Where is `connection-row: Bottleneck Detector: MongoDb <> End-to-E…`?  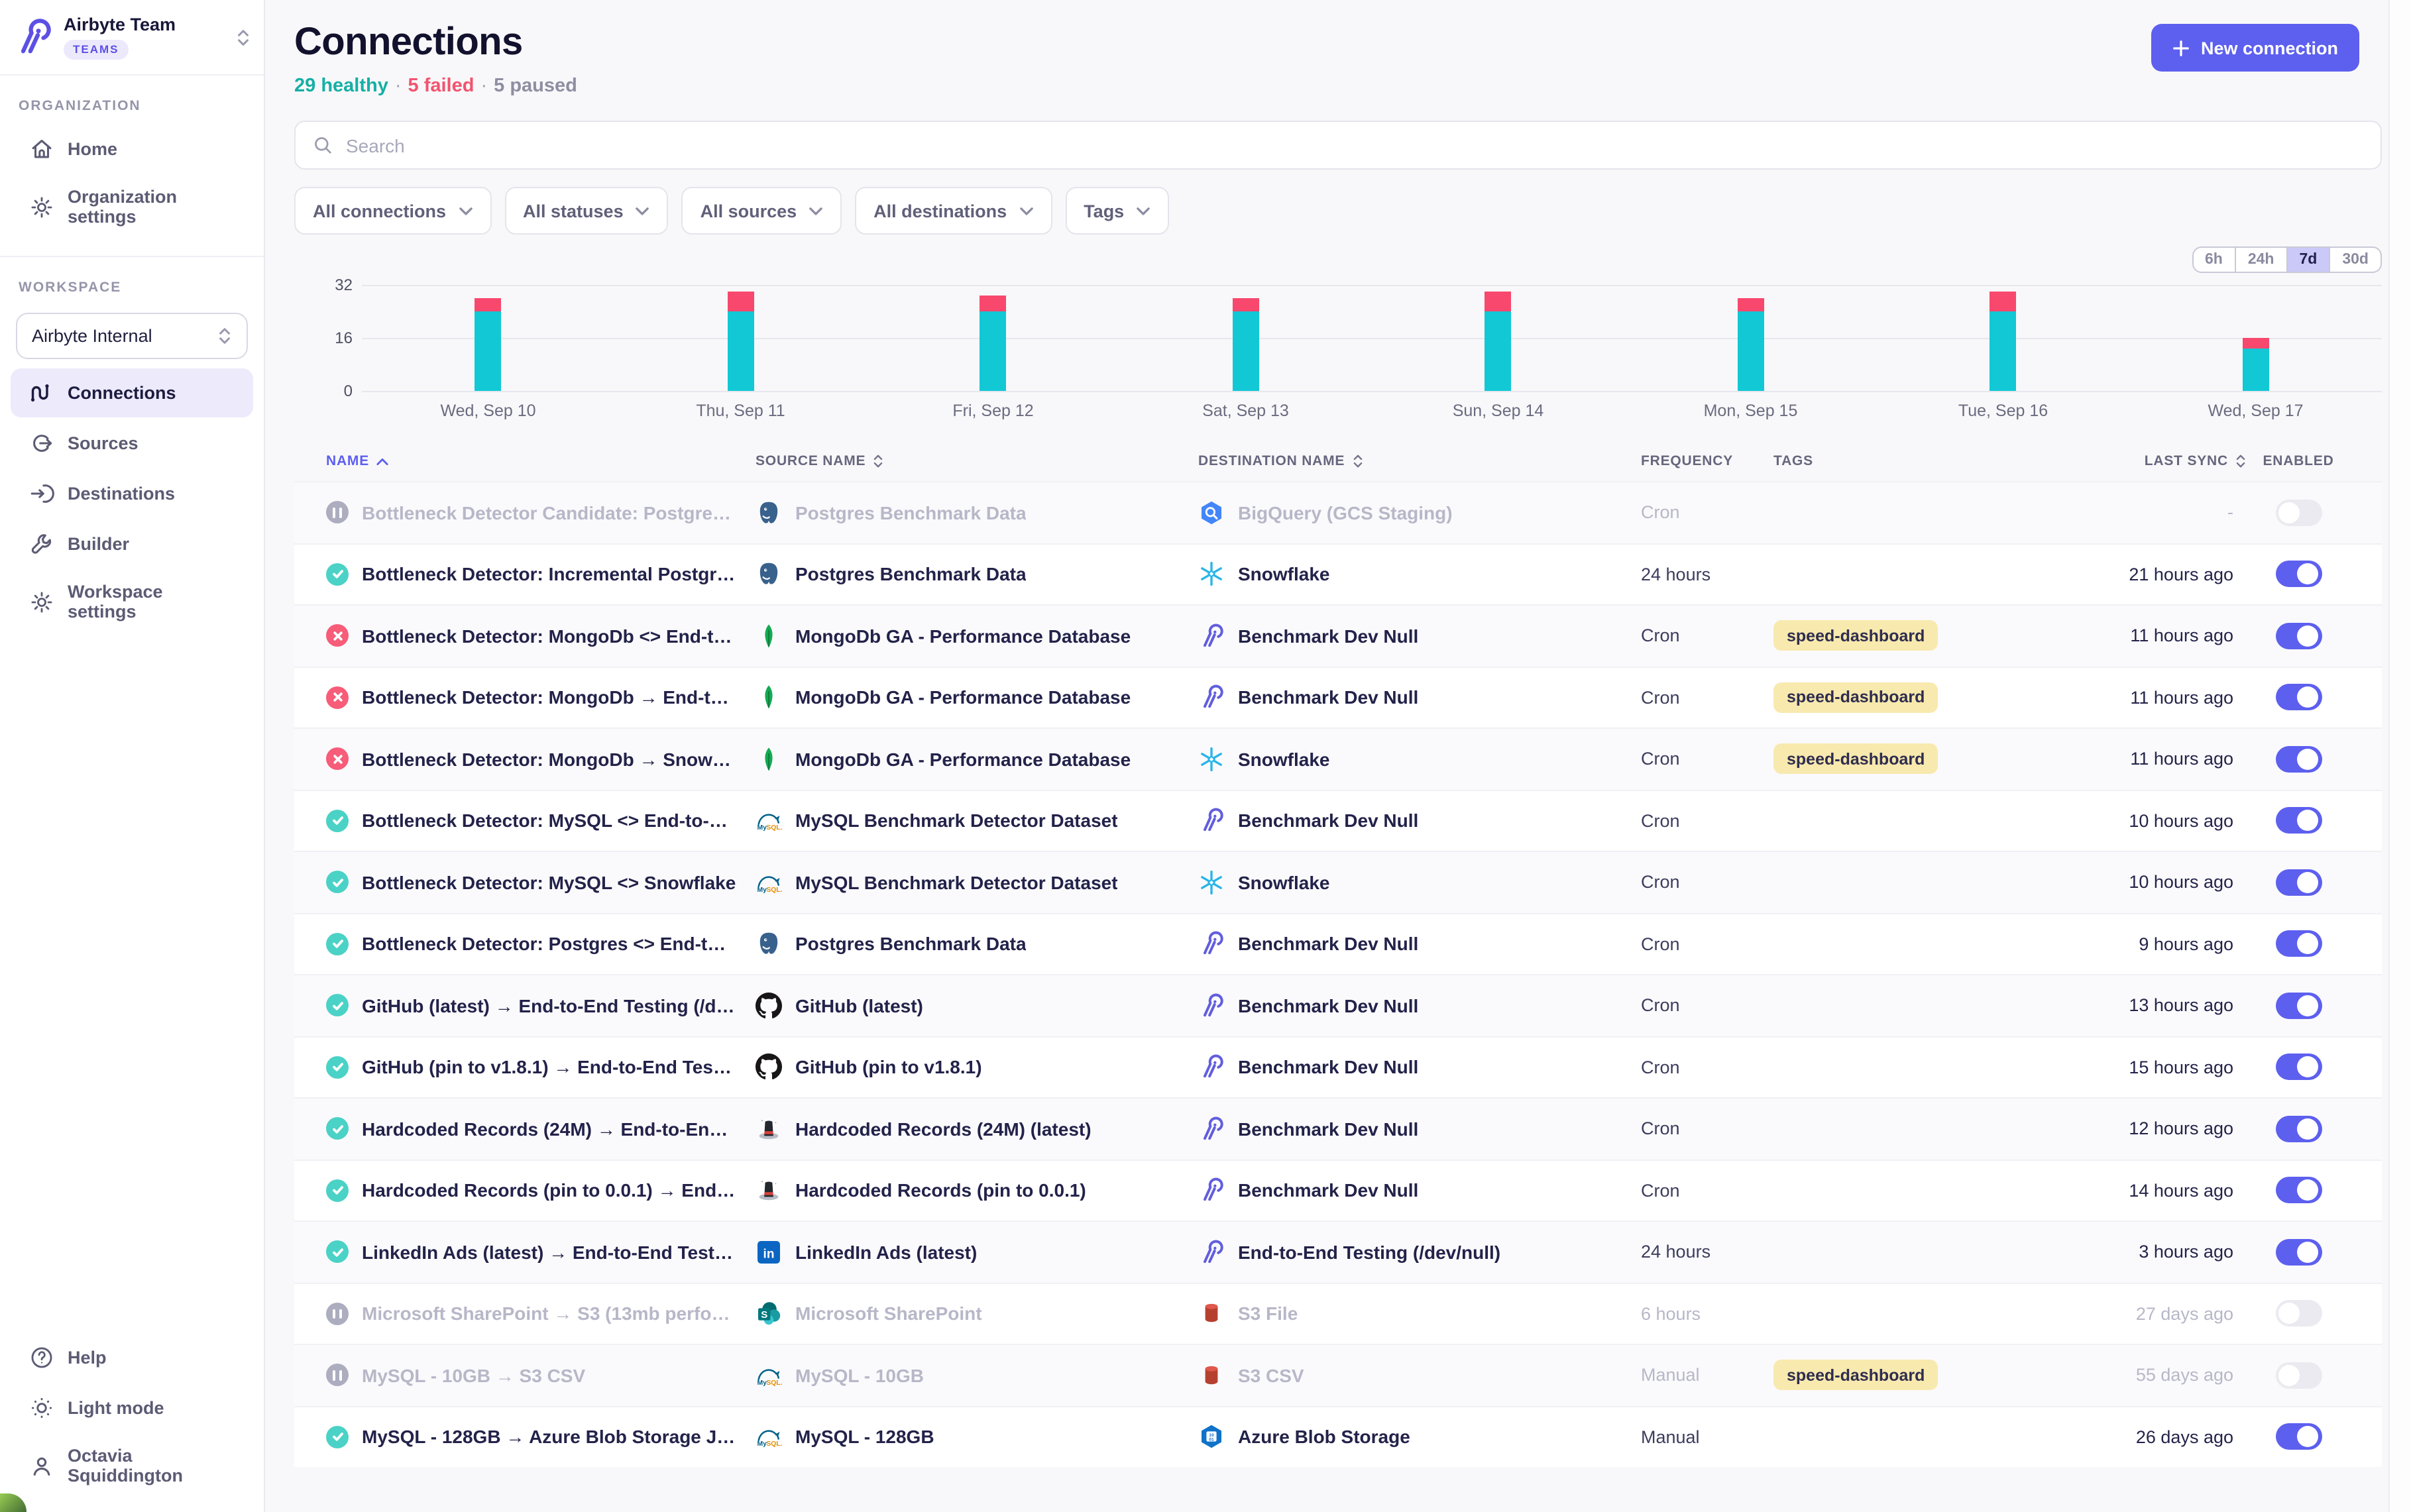
connection-row: Bottleneck Detector: MongoDb <> End-to-E… is located at coordinates (1338, 635).